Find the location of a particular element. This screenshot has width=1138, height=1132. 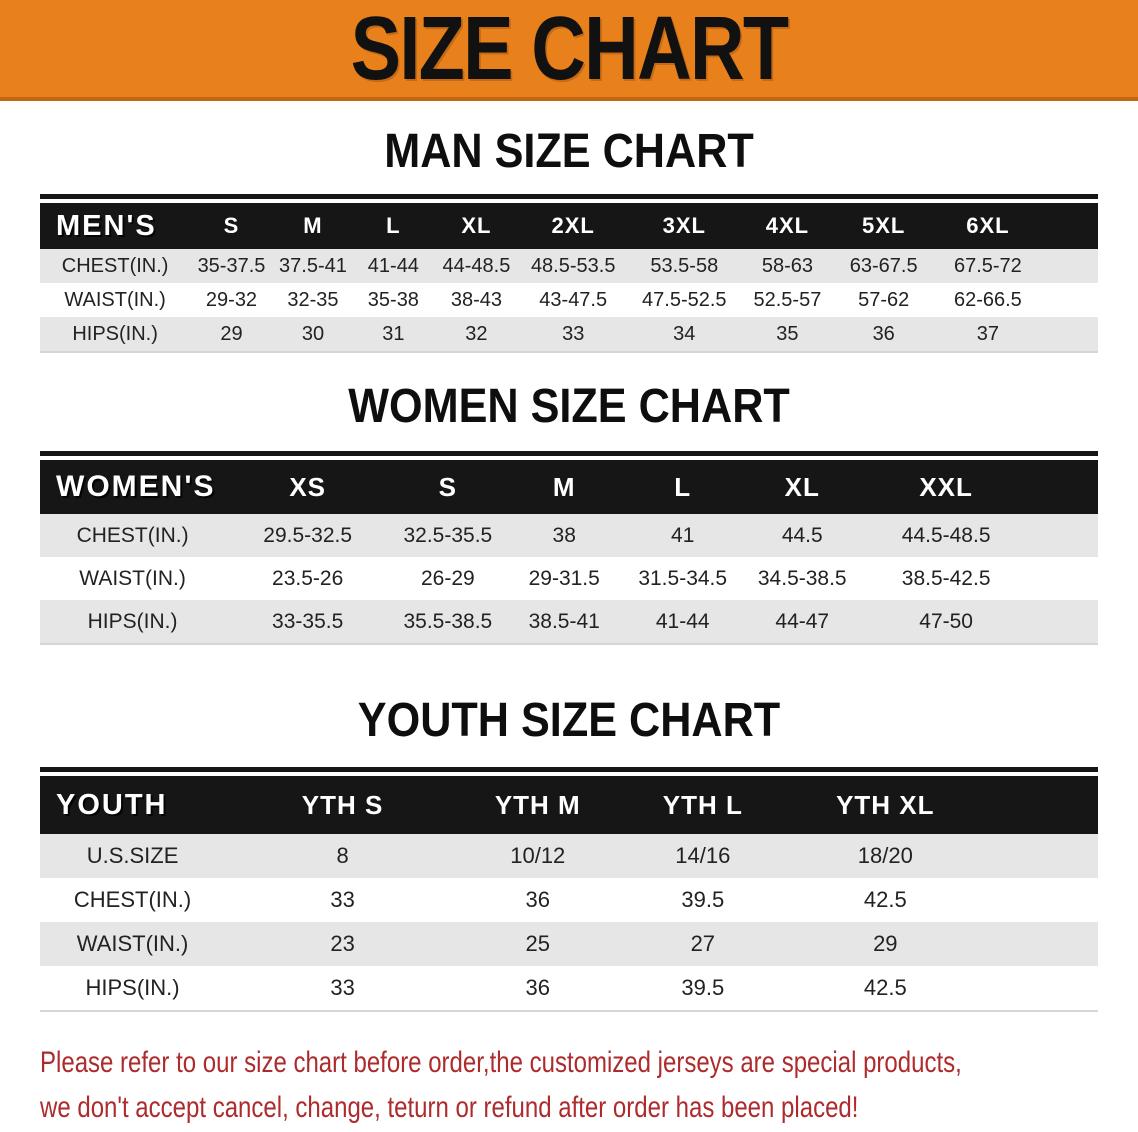

measurement-value: 47-50 is located at coordinates (946, 621).